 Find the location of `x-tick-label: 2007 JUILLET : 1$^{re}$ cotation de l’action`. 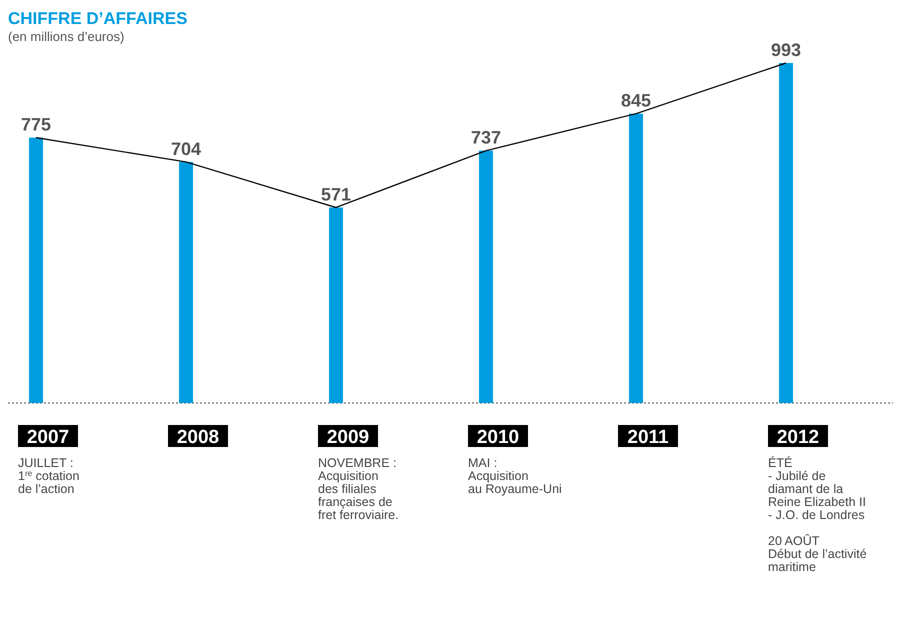

x-tick-label: 2007 JUILLET : 1$^{re}$ cotation de l’action is located at coordinates (49, 461).